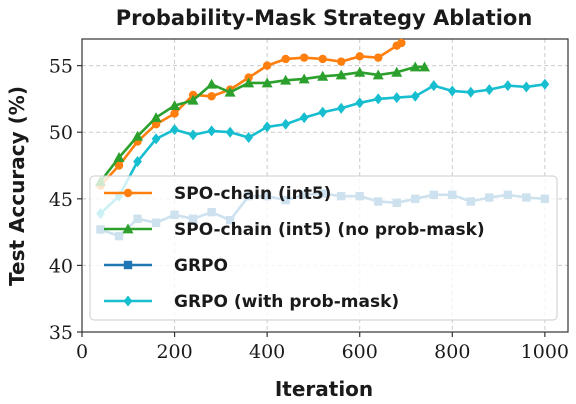  Describe the element at coordinates (17, 186) in the screenshot. I see `y-axis-label: Test Accuracy (%)` at that location.